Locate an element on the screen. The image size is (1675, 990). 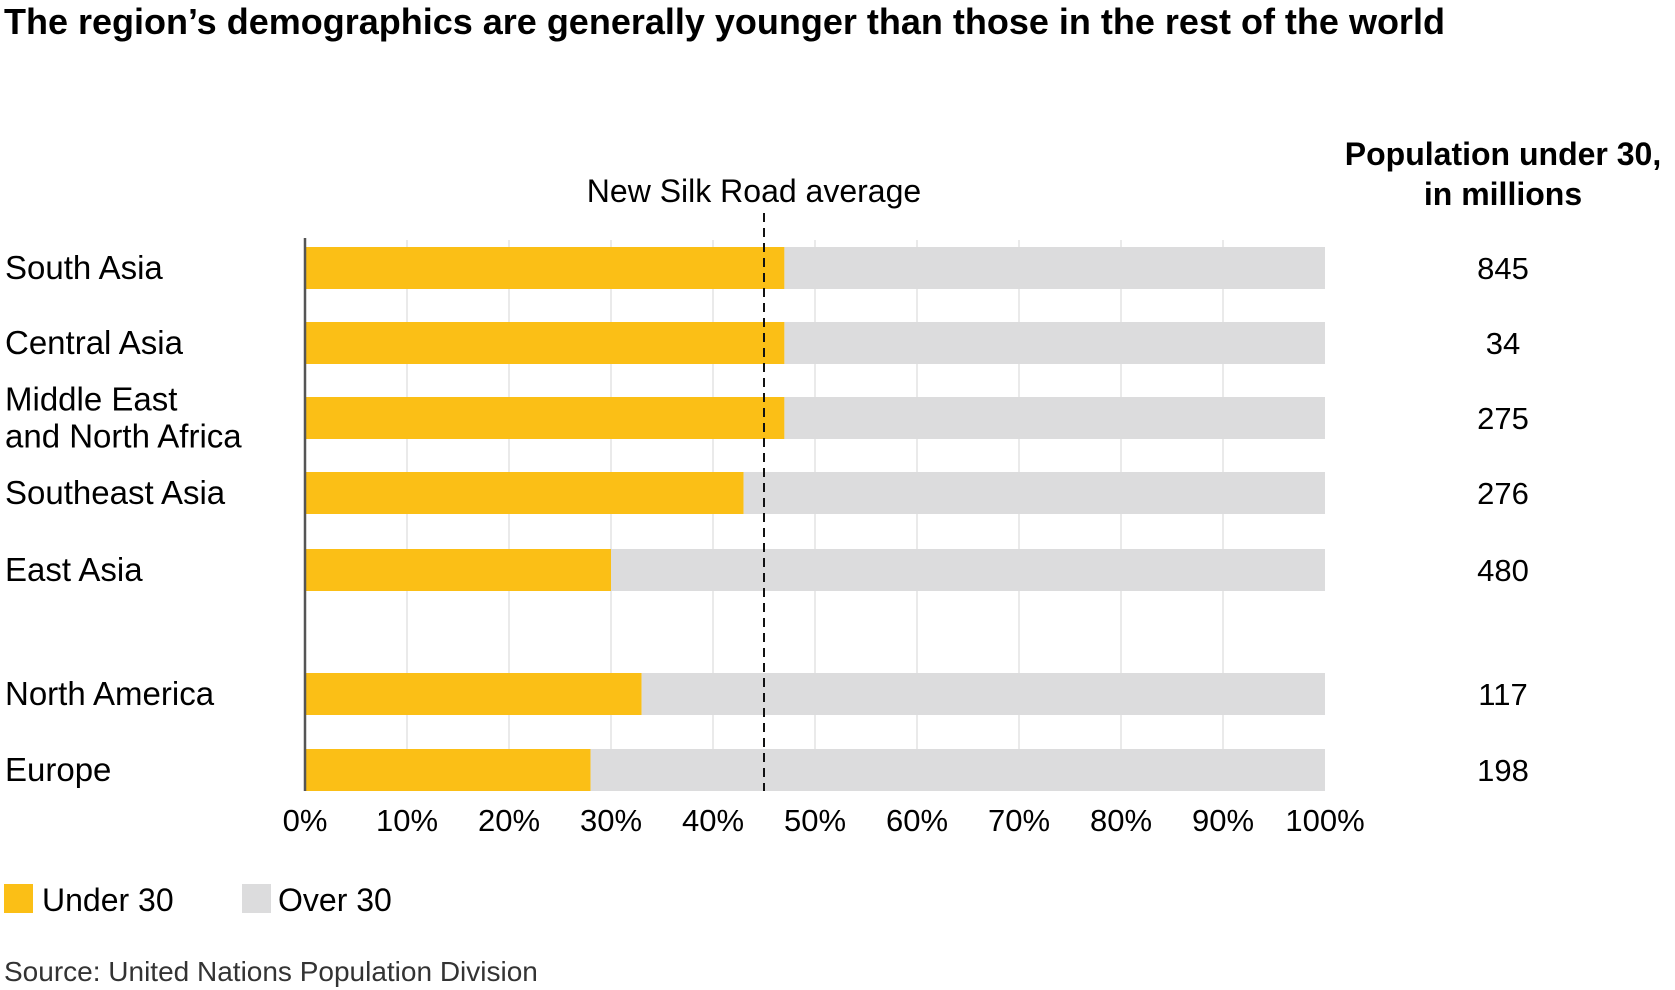
value-column-header-line-1: Population under 30, is located at coordinates (1503, 154).